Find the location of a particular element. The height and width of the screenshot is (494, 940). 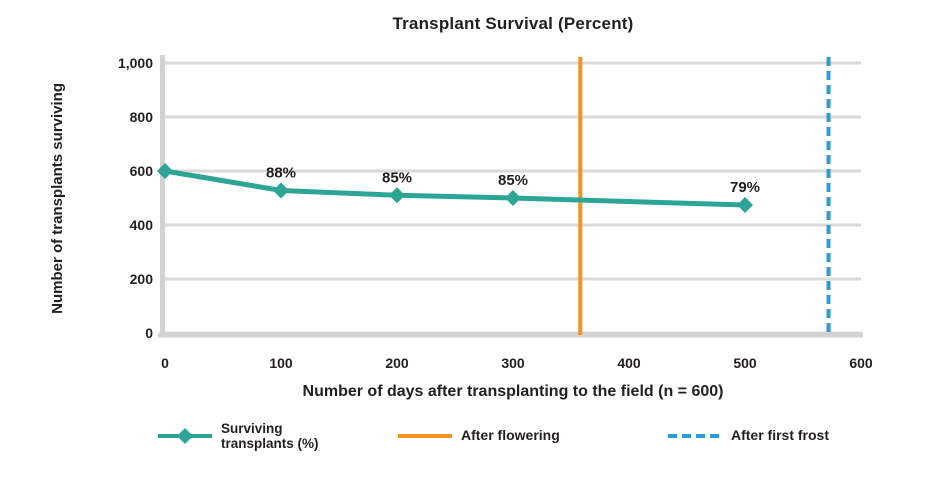

orange-solid-line-icon is located at coordinates (425, 436).